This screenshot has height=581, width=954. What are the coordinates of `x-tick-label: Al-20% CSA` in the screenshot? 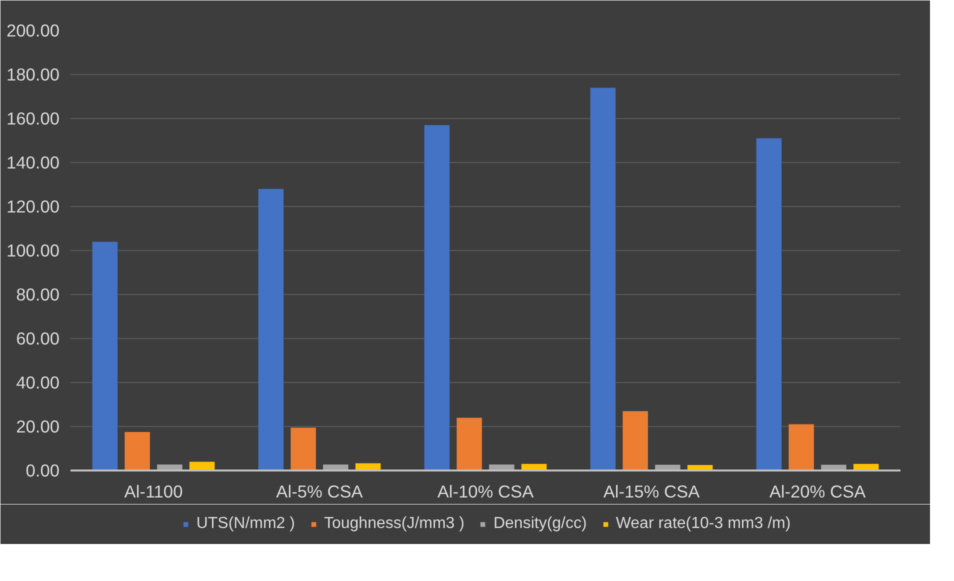 It's located at (817, 492).